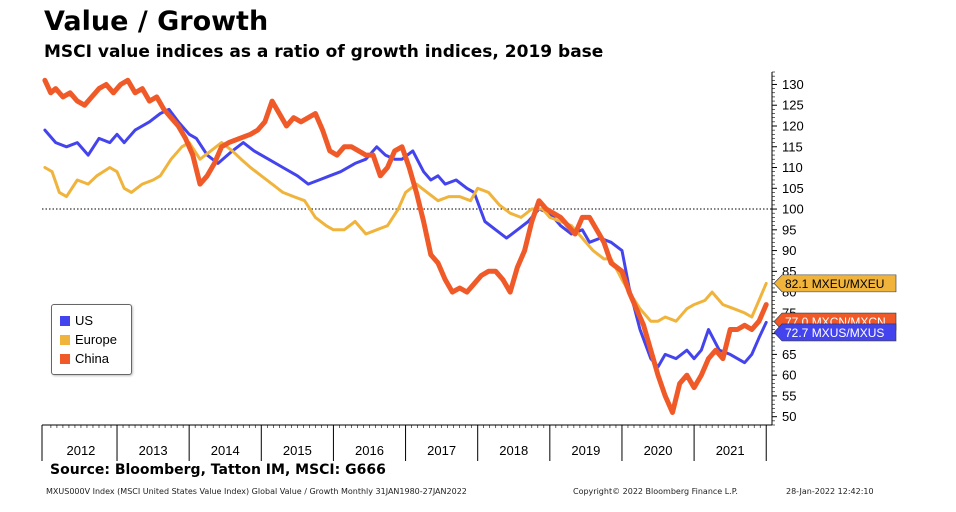  Describe the element at coordinates (84, 320) in the screenshot. I see `legend-label-us: US` at that location.